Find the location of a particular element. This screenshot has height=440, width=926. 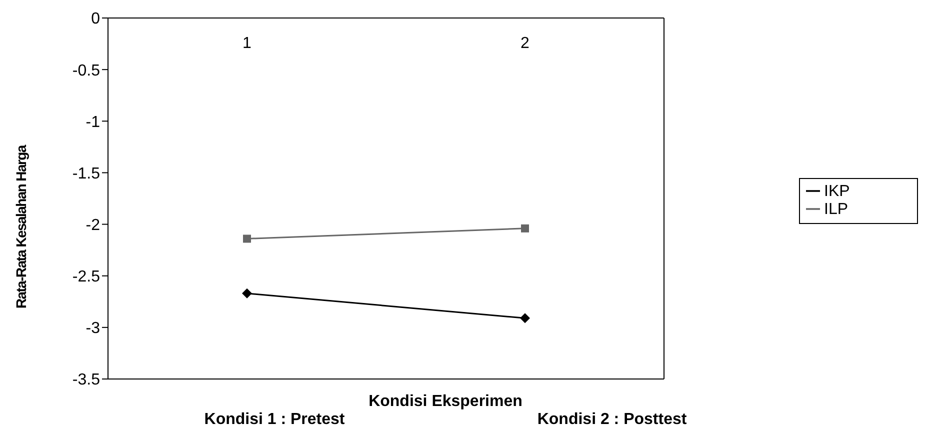

x-axis-title: Kondisi Eksperimen is located at coordinates (446, 402).